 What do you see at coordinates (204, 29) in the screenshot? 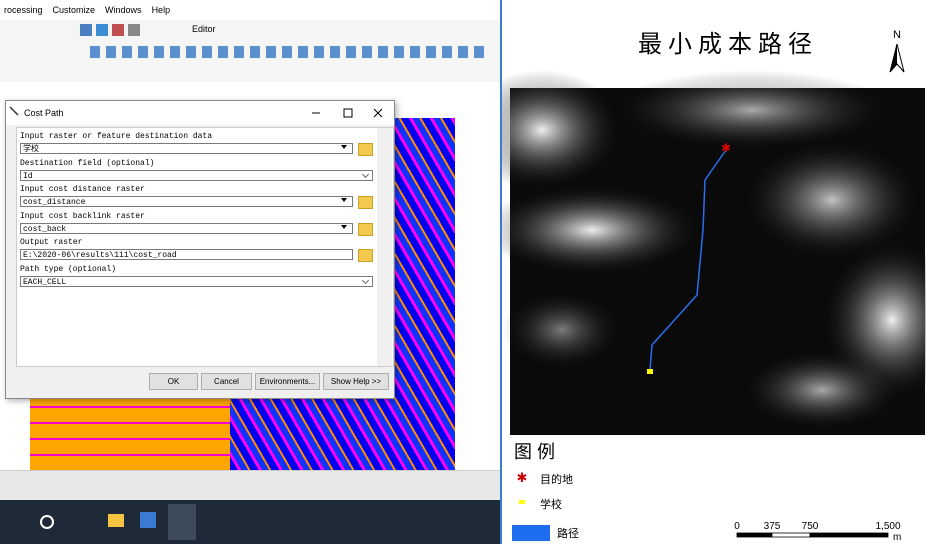
I see `editor-menu: Editor` at bounding box center [204, 29].